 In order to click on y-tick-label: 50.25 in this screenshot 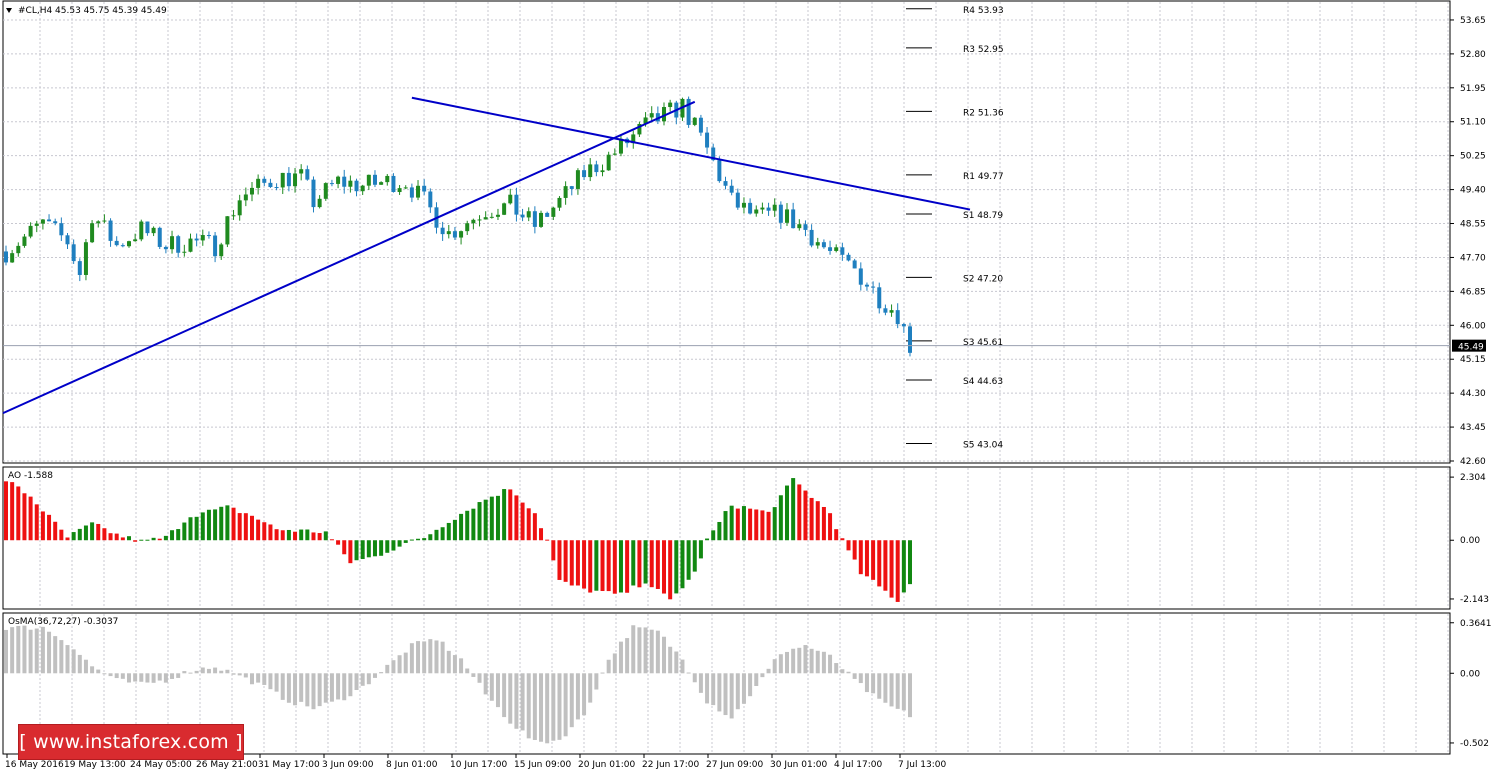, I will do `click(1473, 157)`.